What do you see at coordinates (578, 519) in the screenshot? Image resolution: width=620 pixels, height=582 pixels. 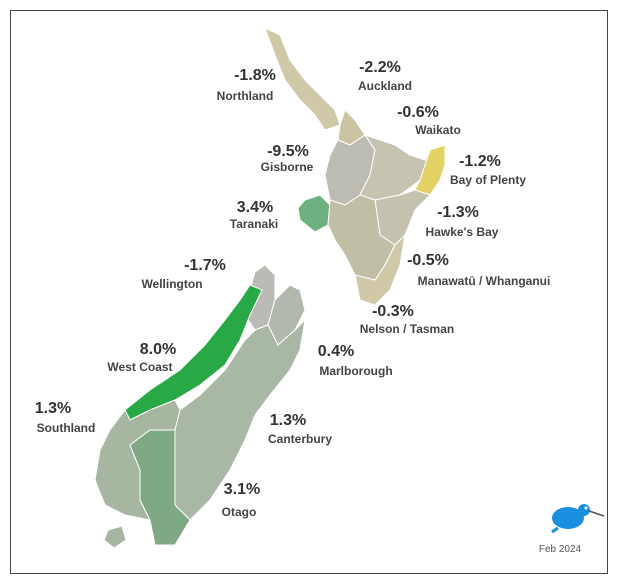 I see `kiwi-logo` at bounding box center [578, 519].